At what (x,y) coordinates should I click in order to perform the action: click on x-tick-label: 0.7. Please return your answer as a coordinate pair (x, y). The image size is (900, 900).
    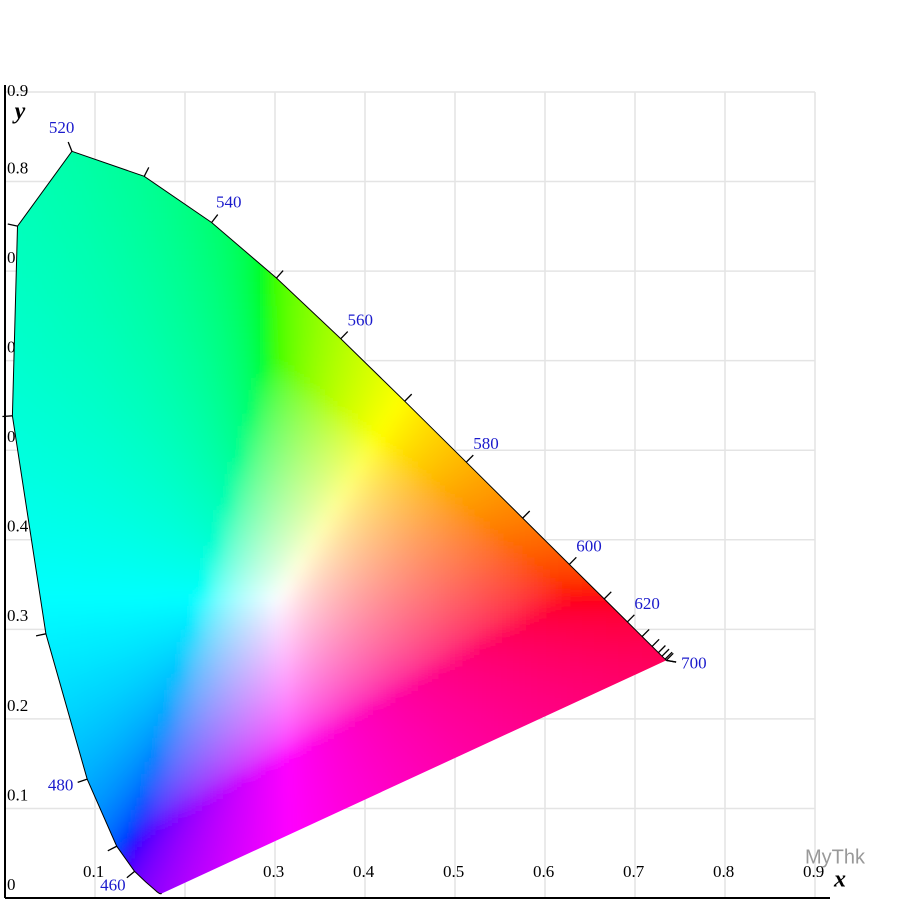
    Looking at the image, I should click on (634, 871).